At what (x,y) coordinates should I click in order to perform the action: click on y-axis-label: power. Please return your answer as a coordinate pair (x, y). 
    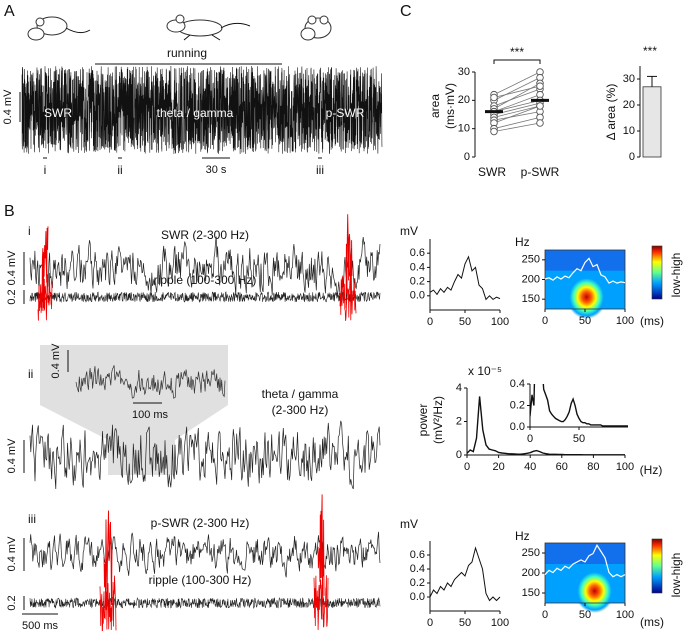
    Looking at the image, I should click on (423, 420).